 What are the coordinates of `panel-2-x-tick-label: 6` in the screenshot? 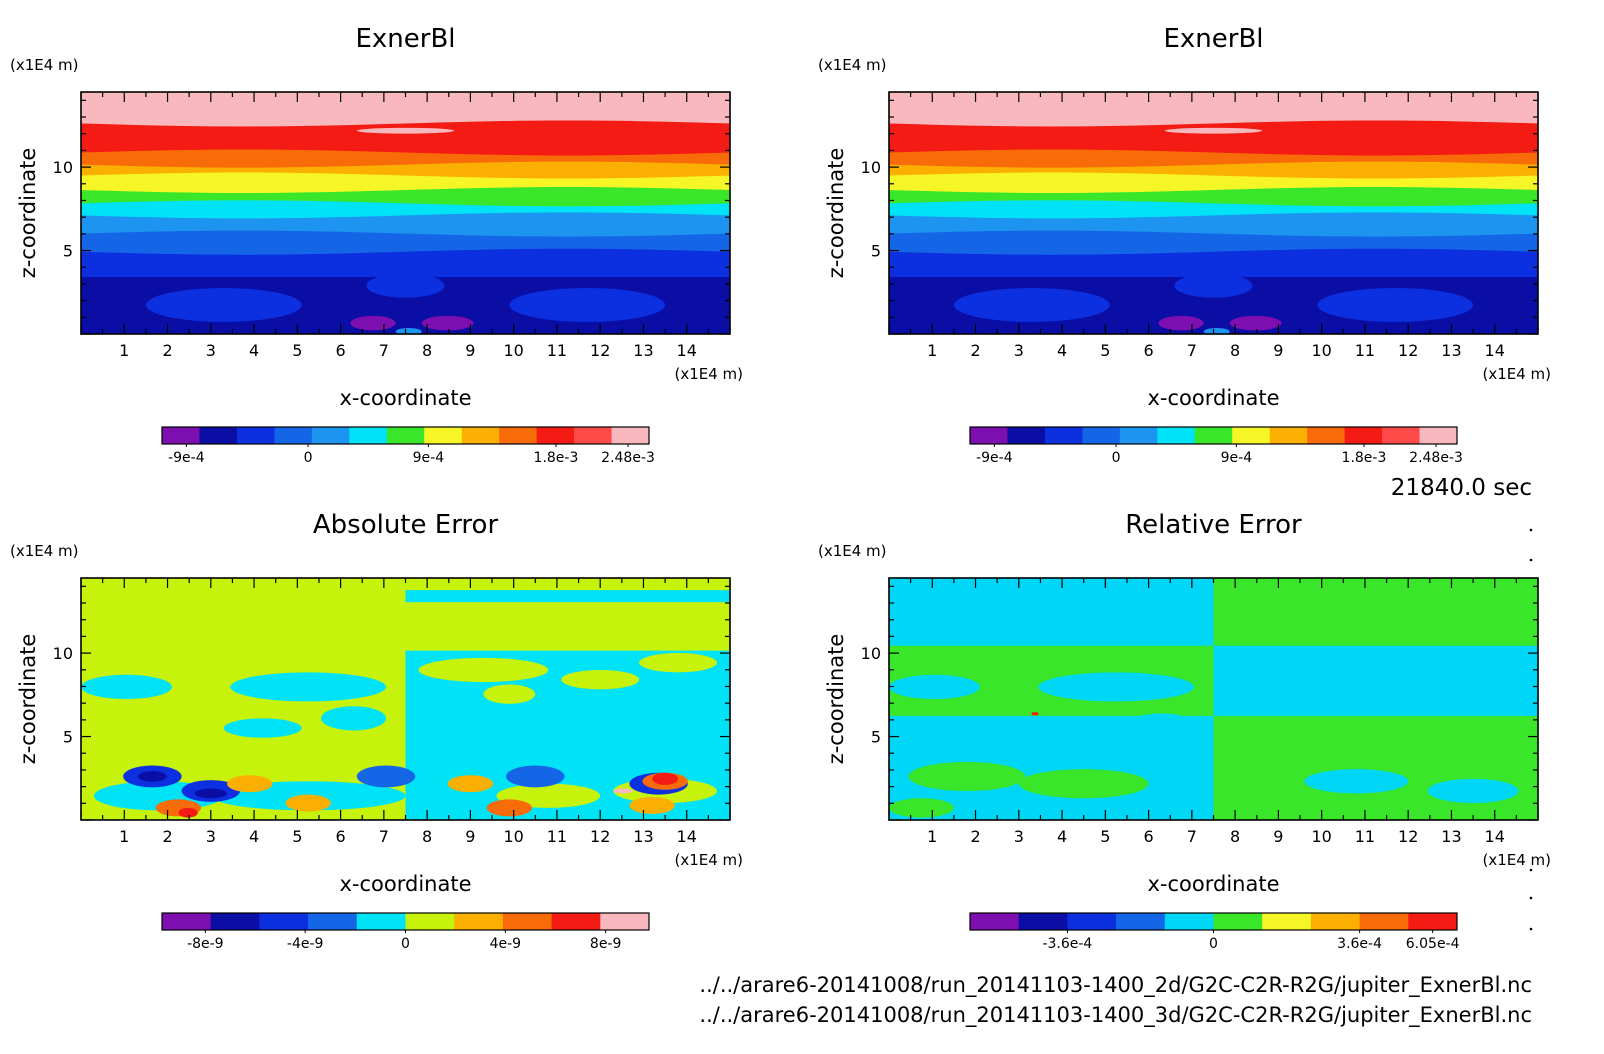 It's located at (1149, 350).